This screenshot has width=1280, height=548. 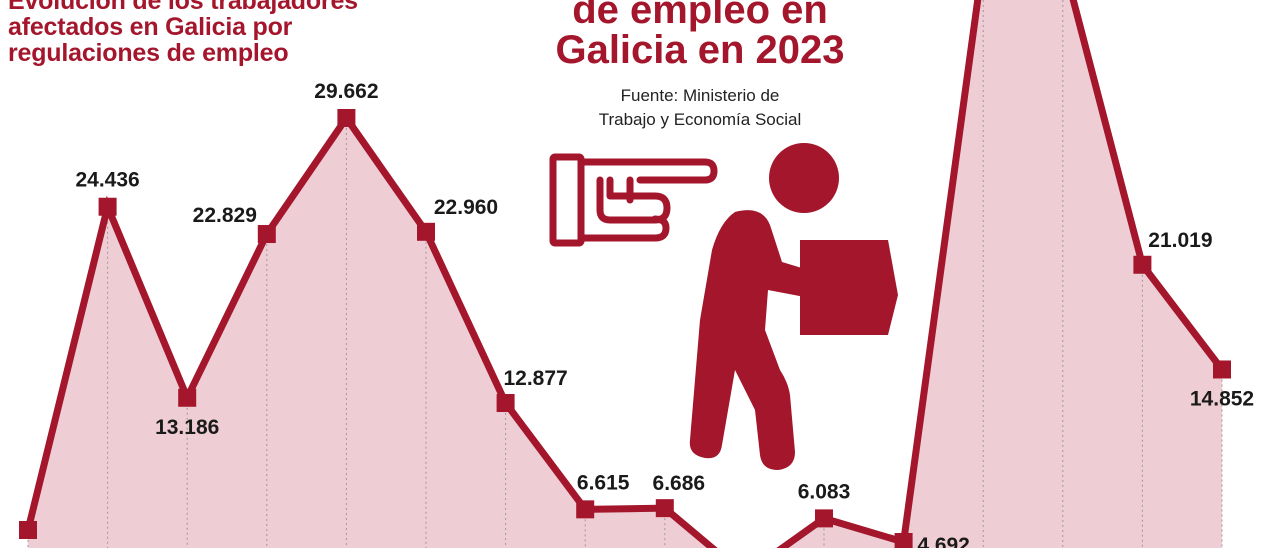 I want to click on worker-carrying-box-icon, so click(x=793, y=306).